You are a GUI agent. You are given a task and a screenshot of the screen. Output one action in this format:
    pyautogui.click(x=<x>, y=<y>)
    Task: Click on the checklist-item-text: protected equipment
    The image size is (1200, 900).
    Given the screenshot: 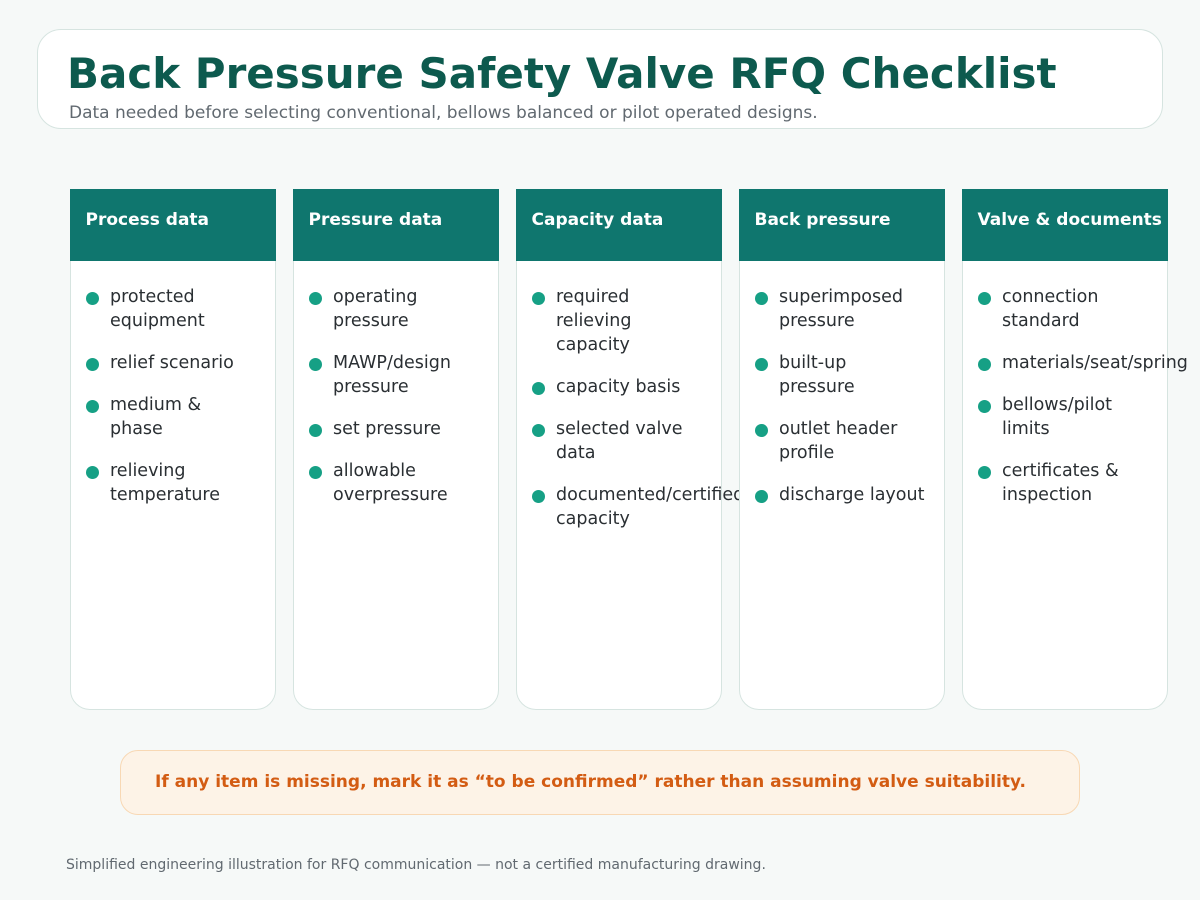 What is the action you would take?
    pyautogui.click(x=157, y=309)
    